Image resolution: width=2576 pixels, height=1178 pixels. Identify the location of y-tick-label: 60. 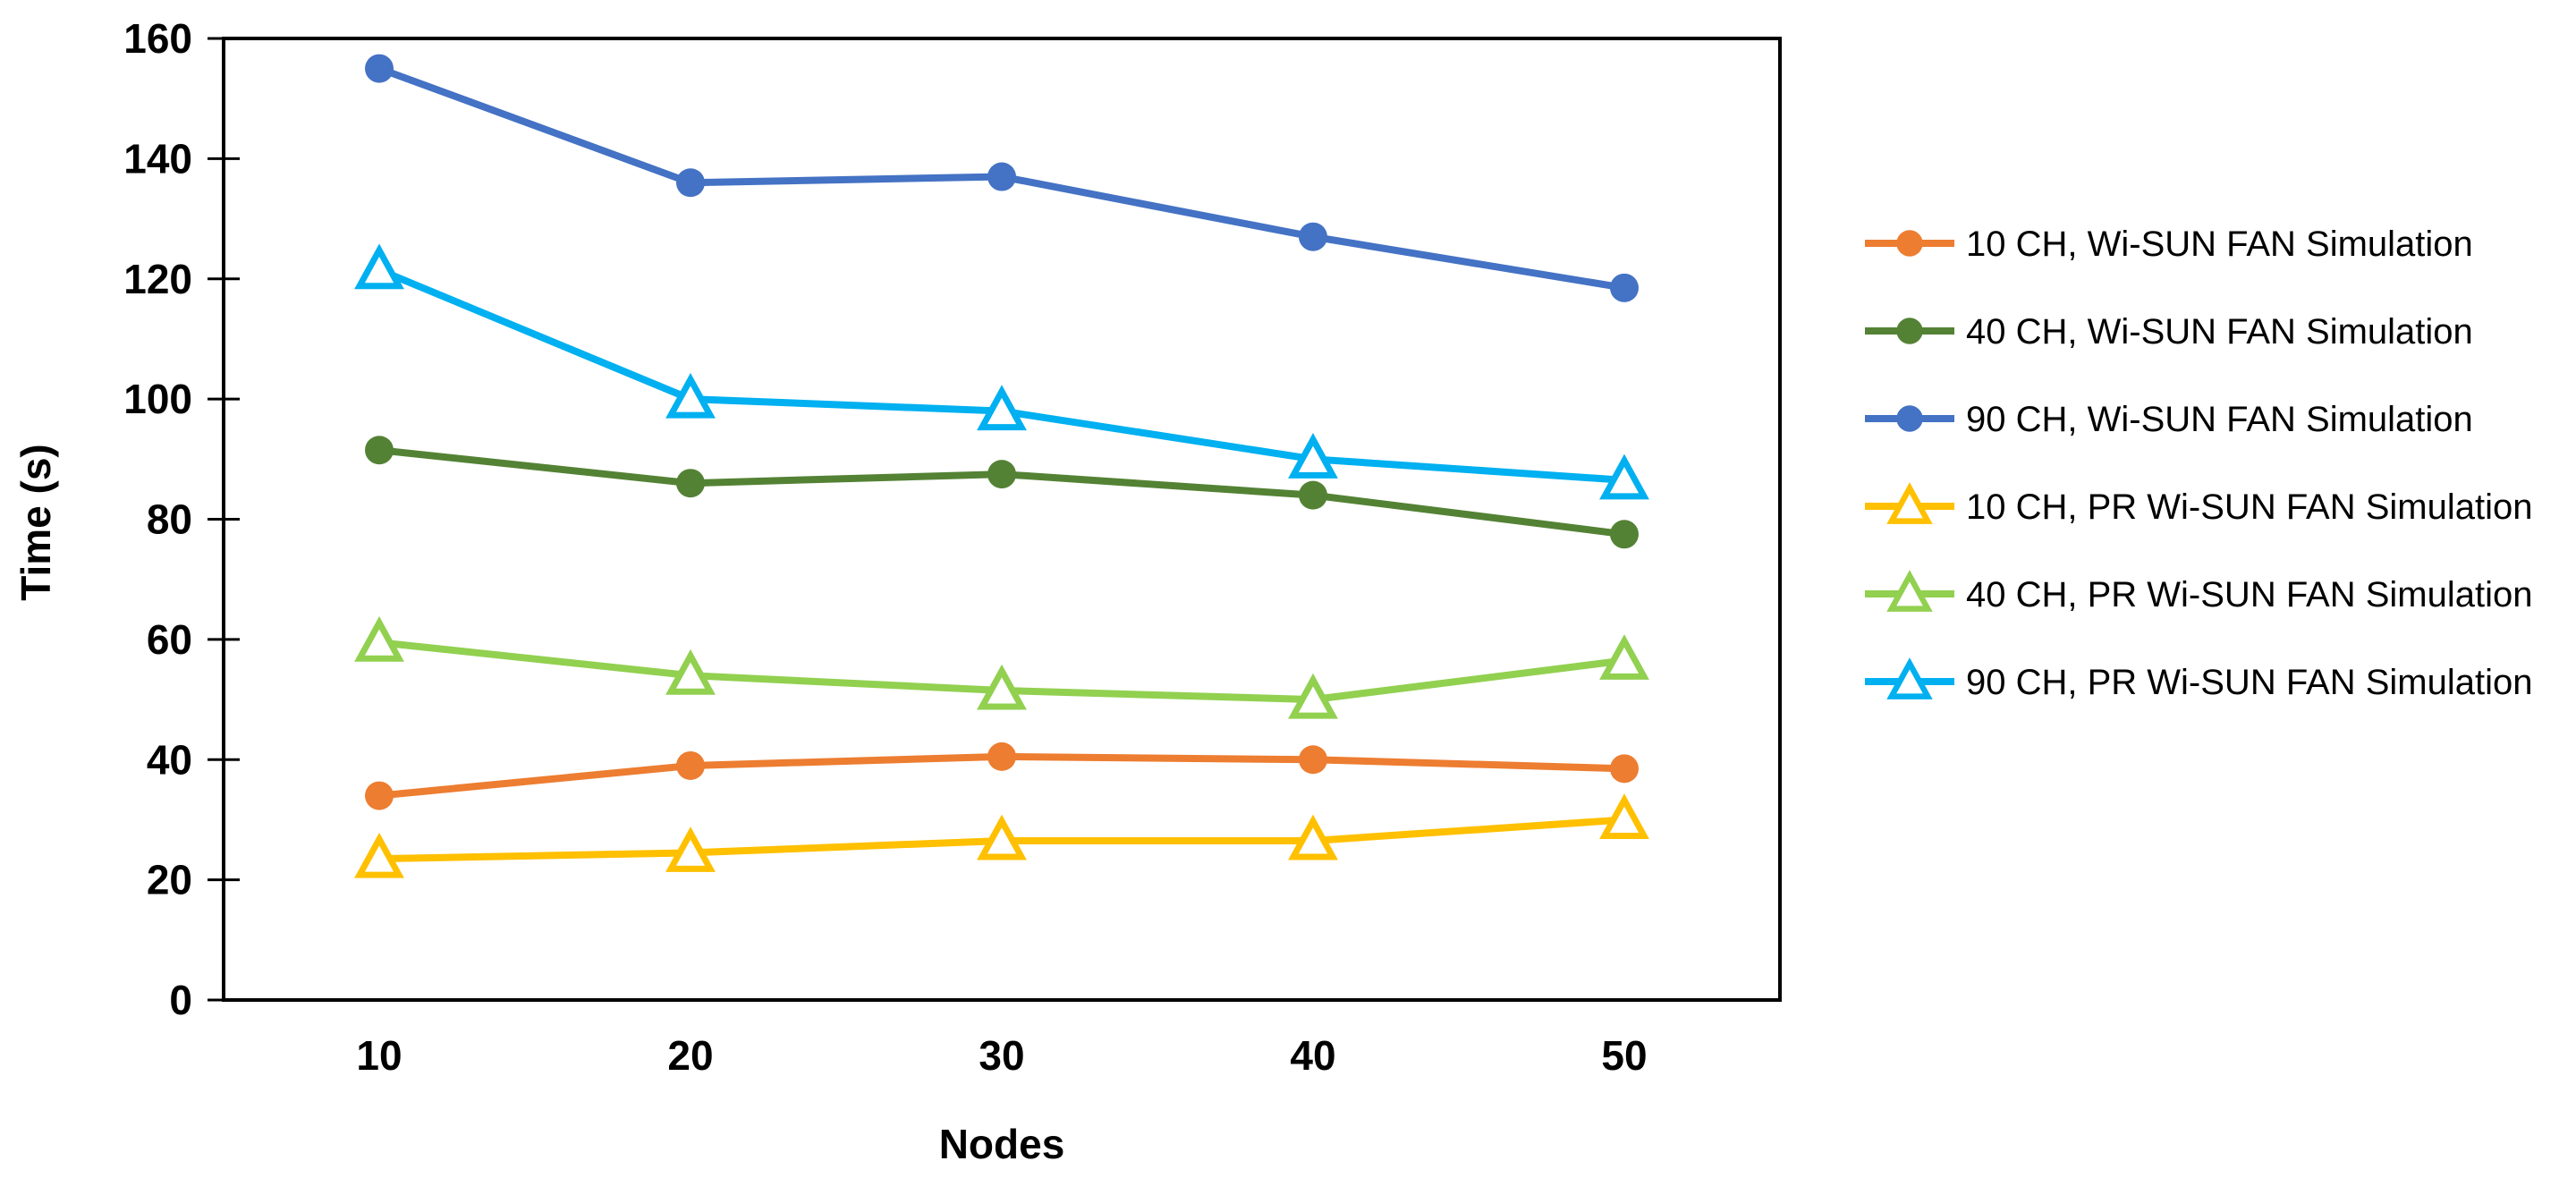
(169, 639).